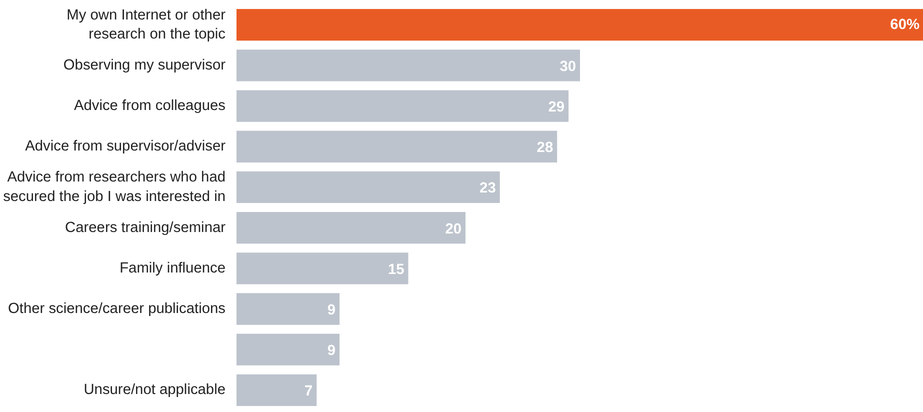 This screenshot has width=923, height=412. I want to click on y-tick-label: Careers training/seminar, so click(145, 228).